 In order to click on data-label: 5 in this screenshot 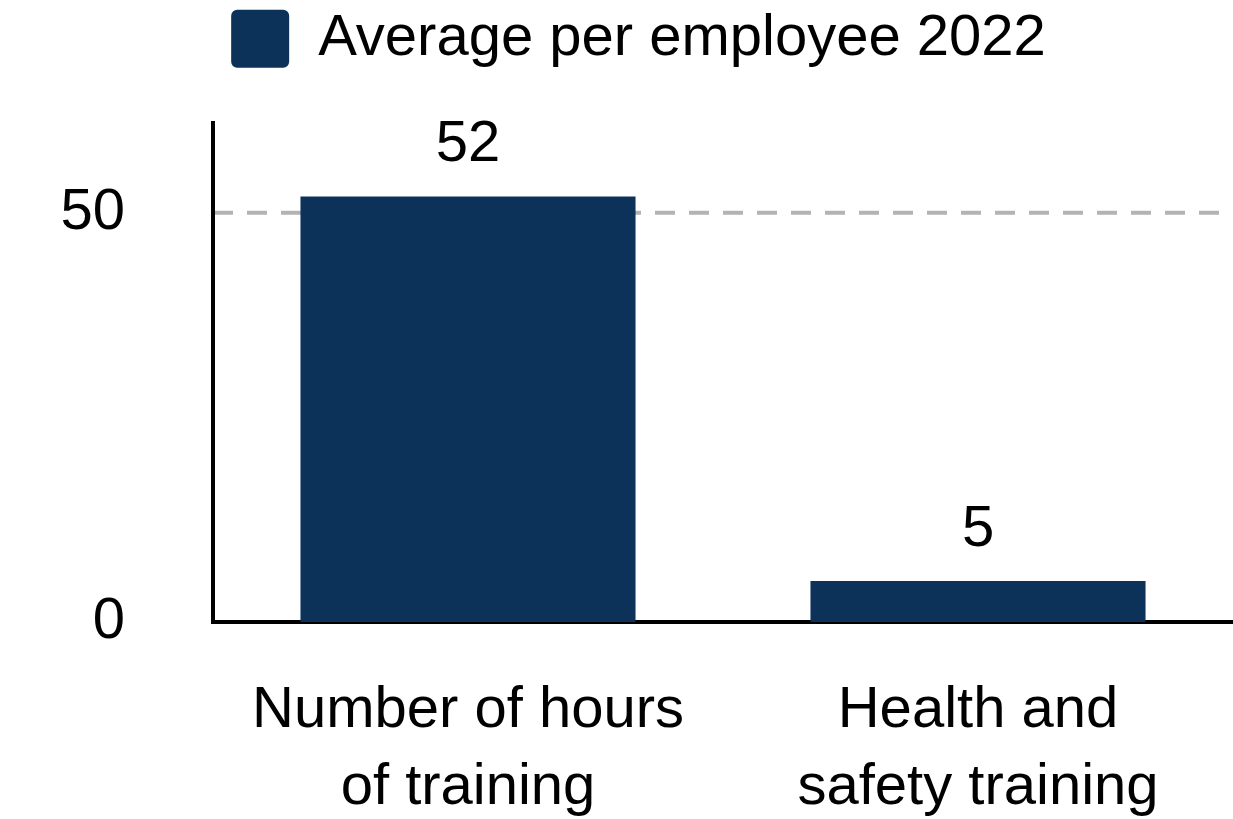, I will do `click(978, 526)`.